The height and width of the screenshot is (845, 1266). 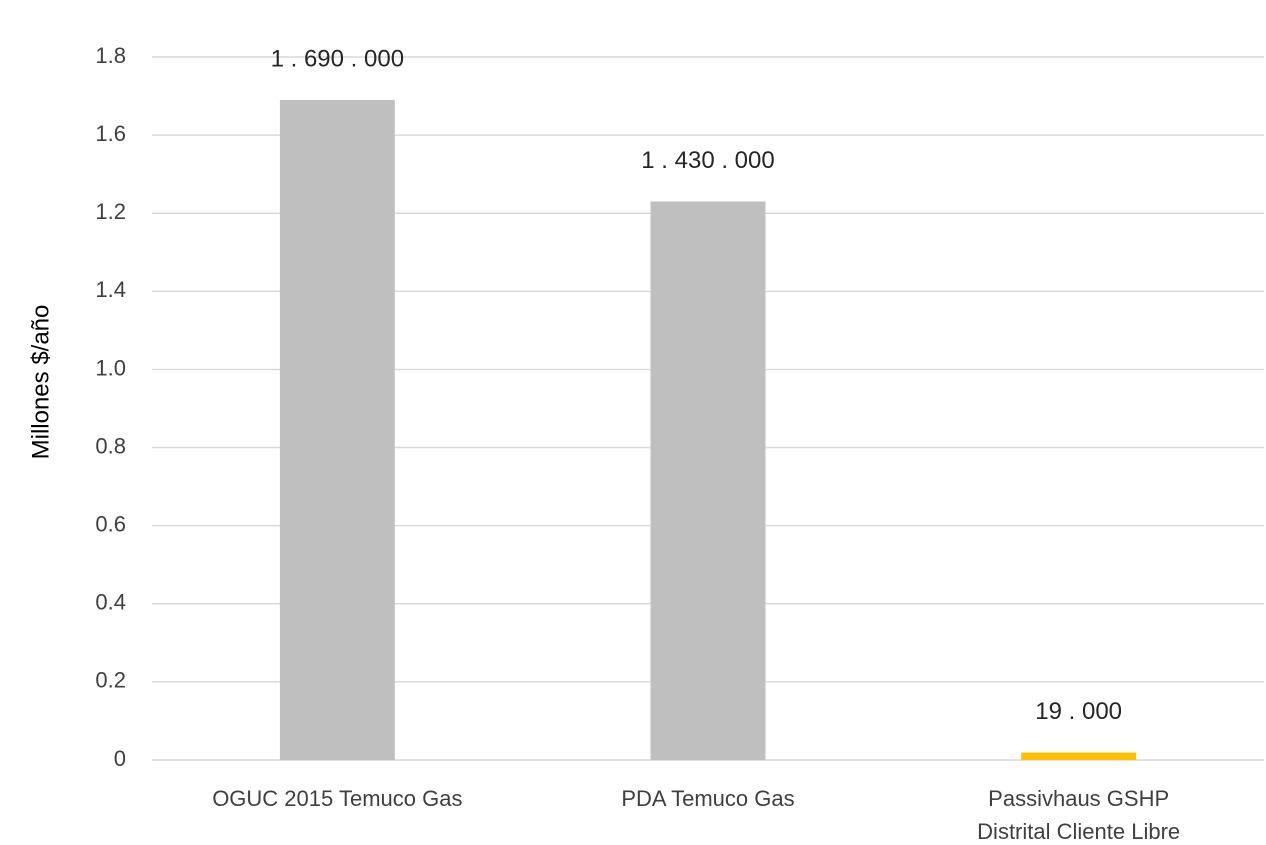 What do you see at coordinates (110, 602) in the screenshot?
I see `y-tick-label: 0.4` at bounding box center [110, 602].